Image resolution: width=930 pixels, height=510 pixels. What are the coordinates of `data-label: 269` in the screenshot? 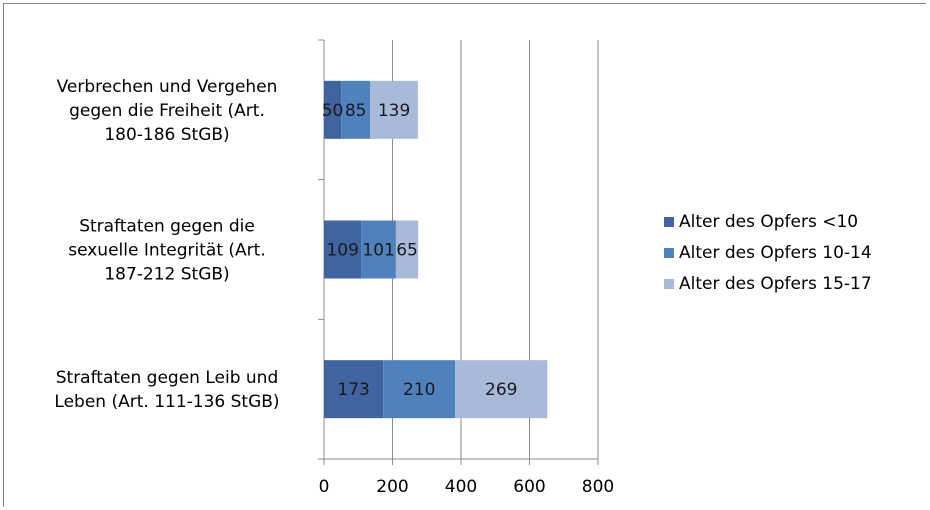 It's located at (501, 390).